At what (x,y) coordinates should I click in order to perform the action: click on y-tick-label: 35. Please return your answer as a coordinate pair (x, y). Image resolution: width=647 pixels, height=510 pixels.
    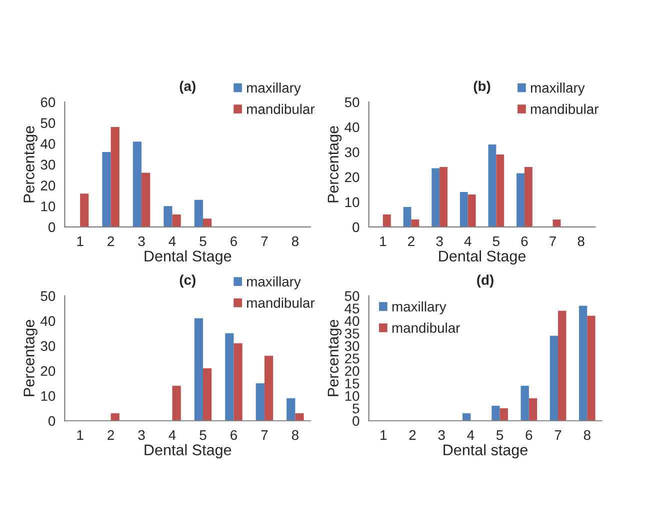
    Looking at the image, I should click on (352, 333).